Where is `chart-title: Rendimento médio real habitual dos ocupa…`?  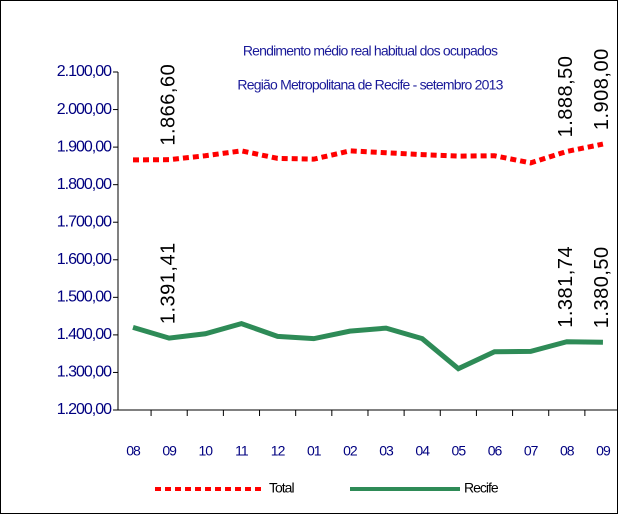
chart-title: Rendimento médio real habitual dos ocupa… is located at coordinates (370, 51).